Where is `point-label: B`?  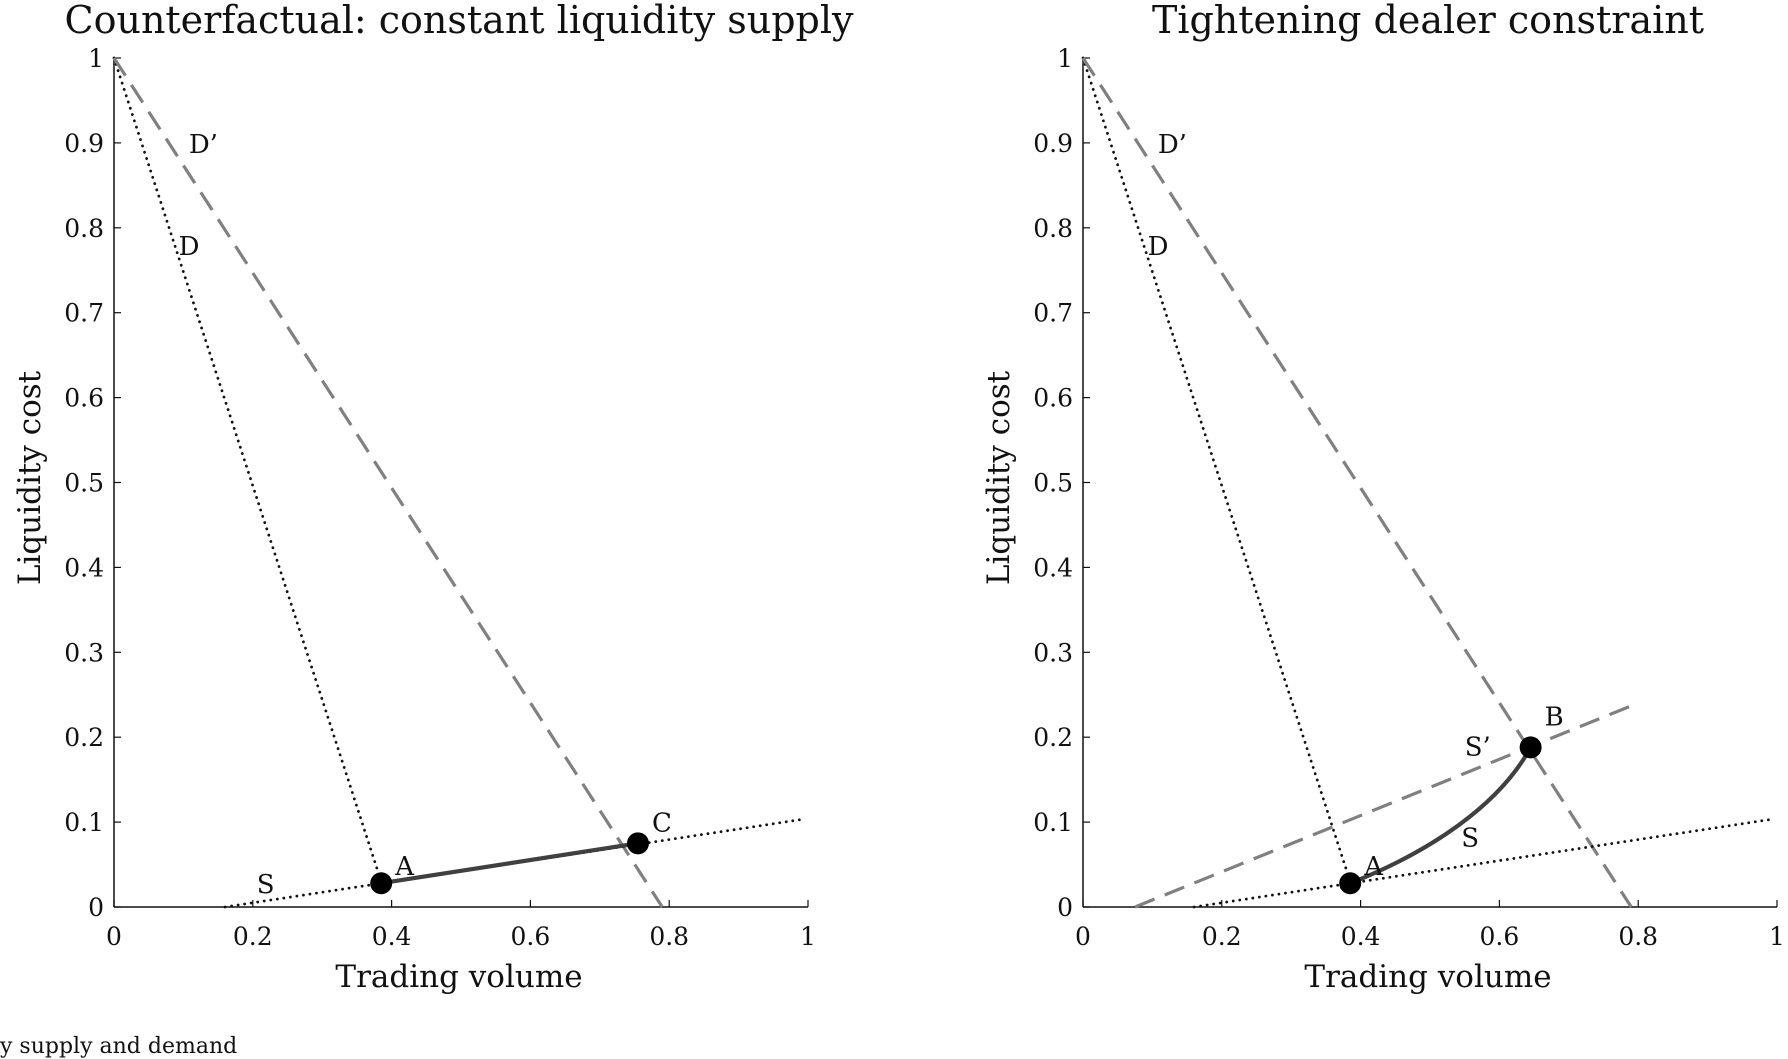 point-label: B is located at coordinates (1554, 717).